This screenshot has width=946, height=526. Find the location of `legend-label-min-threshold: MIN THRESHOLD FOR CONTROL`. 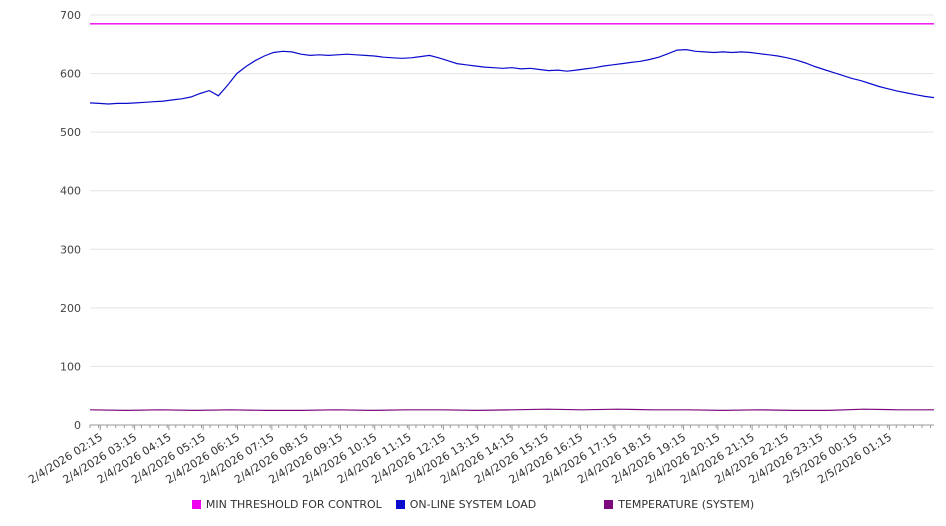

legend-label-min-threshold: MIN THRESHOLD FOR CONTROL is located at coordinates (293, 504).